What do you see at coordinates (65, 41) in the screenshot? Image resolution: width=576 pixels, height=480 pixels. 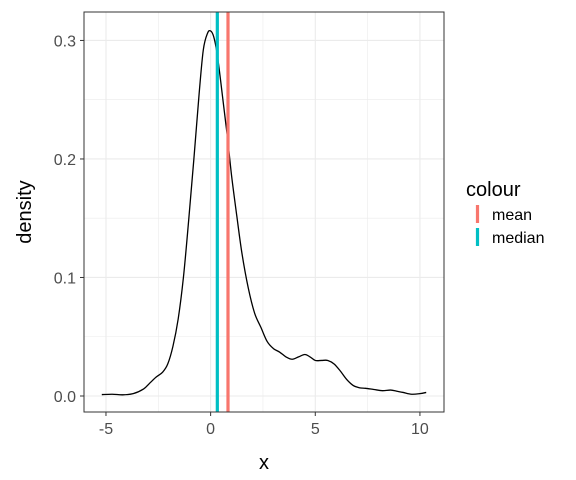 I see `y-tick-label: 0.3` at bounding box center [65, 41].